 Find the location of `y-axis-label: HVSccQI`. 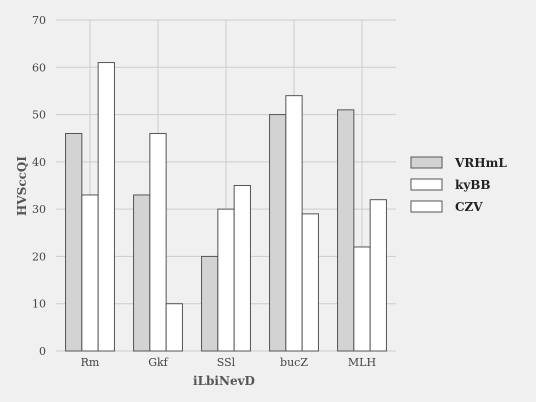

y-axis-label: HVSccQI is located at coordinates (22, 186).